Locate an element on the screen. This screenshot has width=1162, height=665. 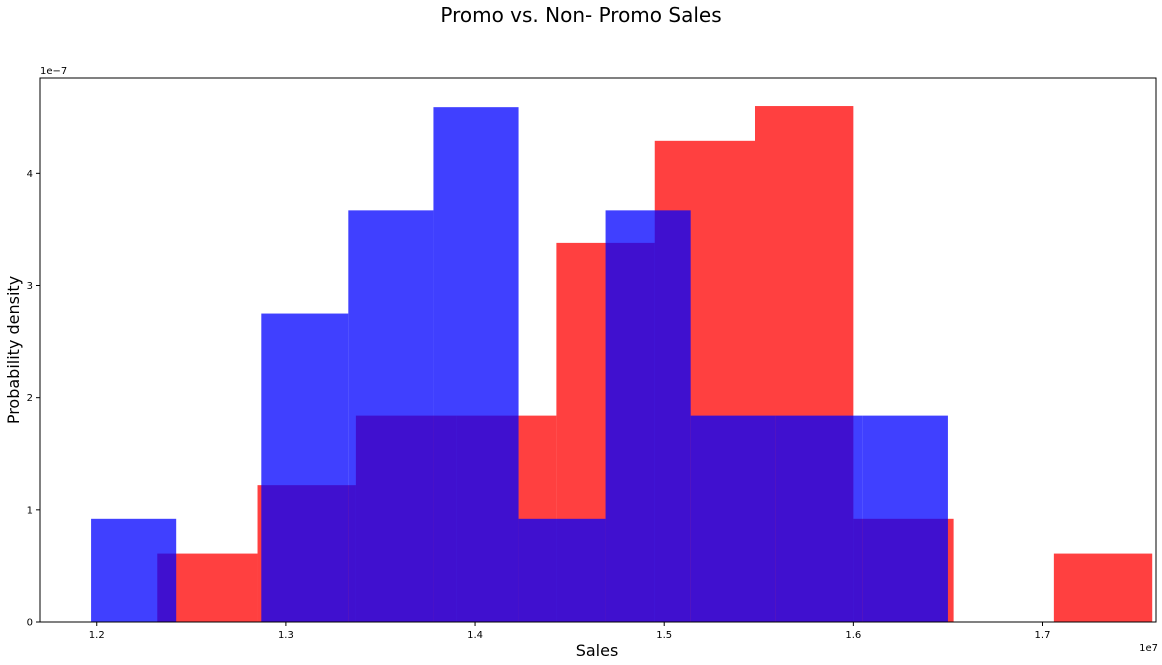
x-tick-label: 1.2 is located at coordinates (97, 635).